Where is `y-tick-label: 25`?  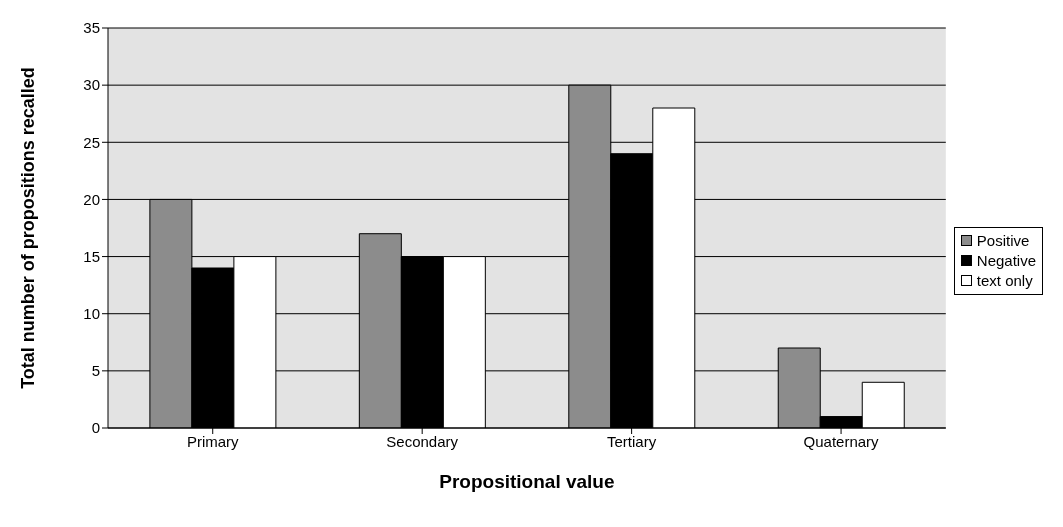
y-tick-label: 25 is located at coordinates (91, 142).